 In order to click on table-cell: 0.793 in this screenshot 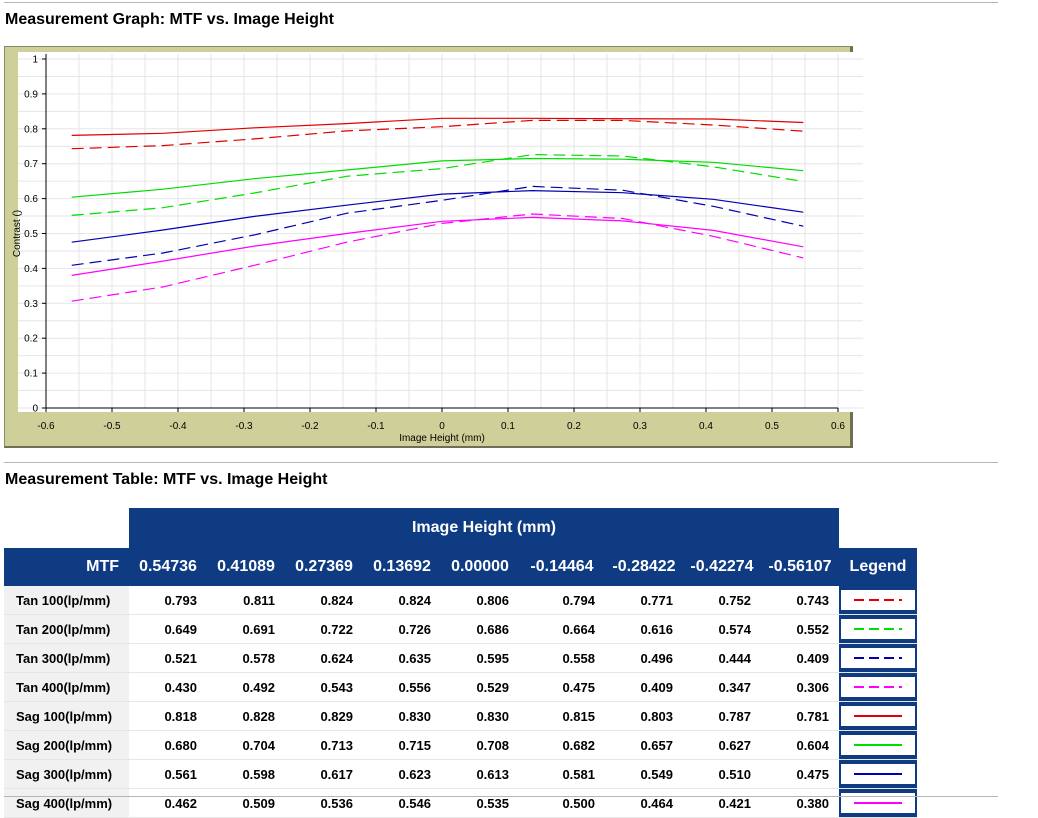, I will do `click(168, 600)`.